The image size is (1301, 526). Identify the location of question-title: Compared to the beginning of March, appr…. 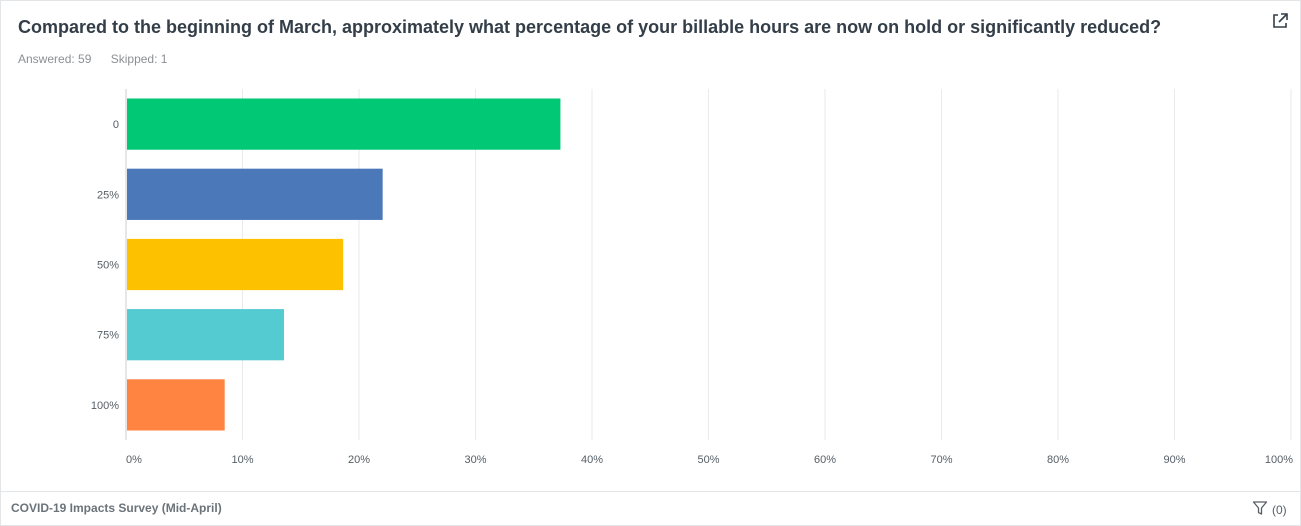
(590, 27).